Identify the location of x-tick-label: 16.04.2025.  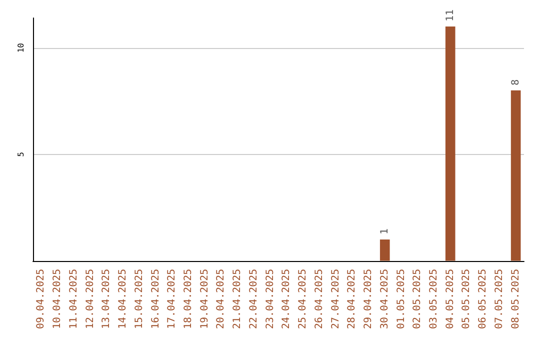
(156, 299).